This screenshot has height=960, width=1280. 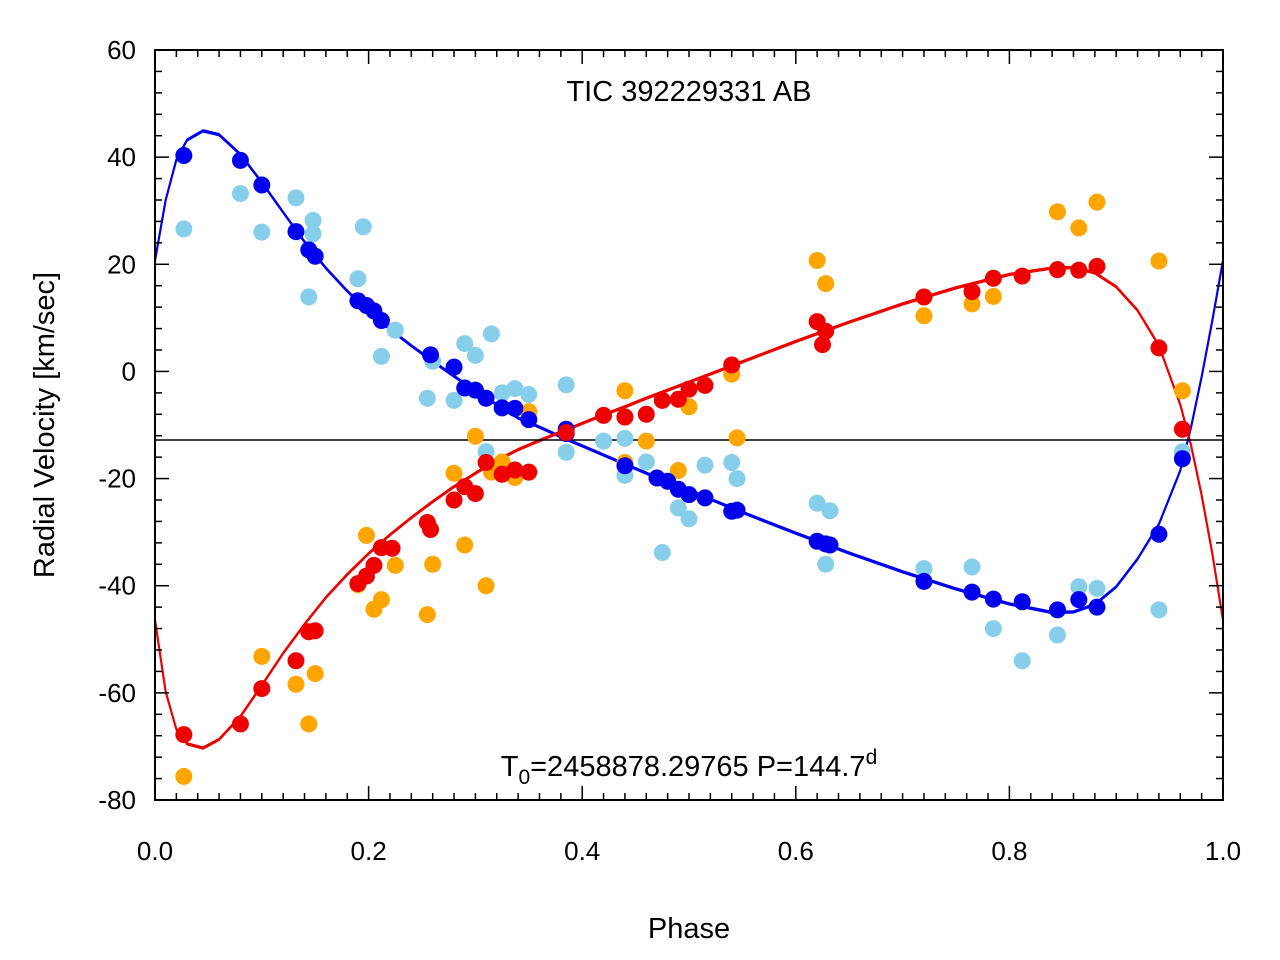 What do you see at coordinates (121, 264) in the screenshot?
I see `y-tick-label: 20` at bounding box center [121, 264].